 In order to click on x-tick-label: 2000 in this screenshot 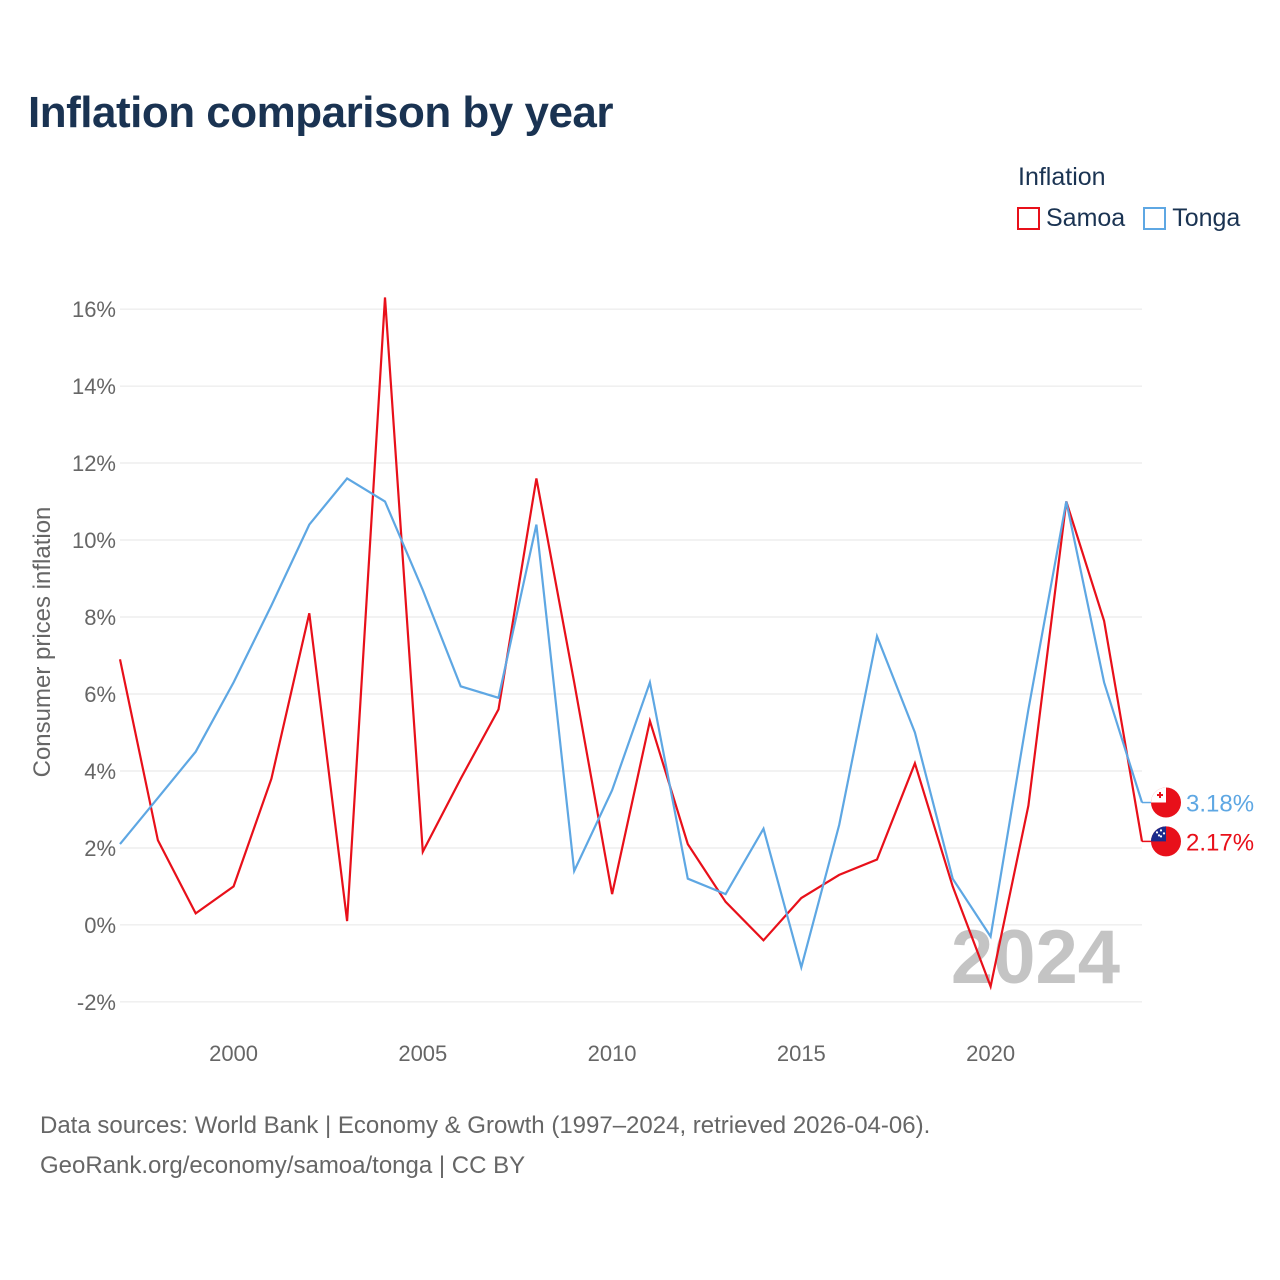, I will do `click(233, 1053)`.